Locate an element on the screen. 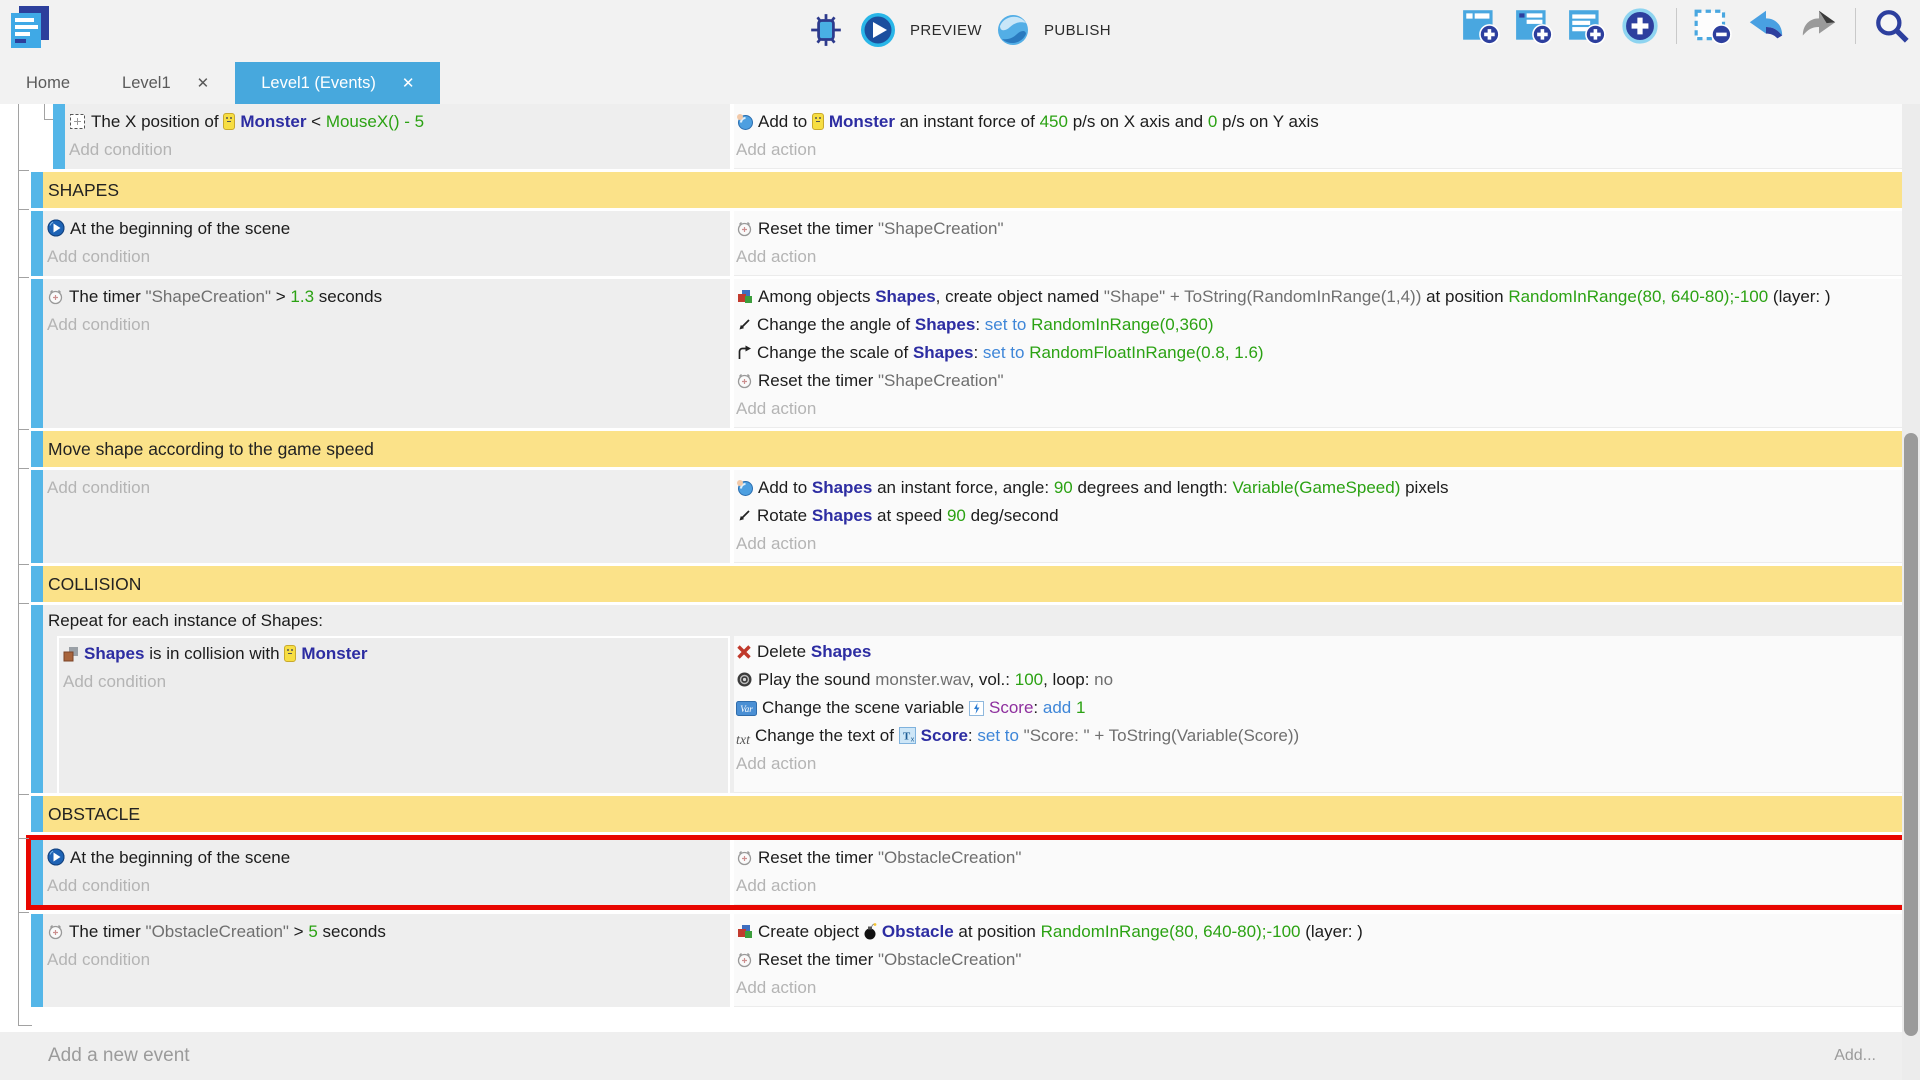 This screenshot has height=1080, width=1920. redo-icon is located at coordinates (1819, 26).